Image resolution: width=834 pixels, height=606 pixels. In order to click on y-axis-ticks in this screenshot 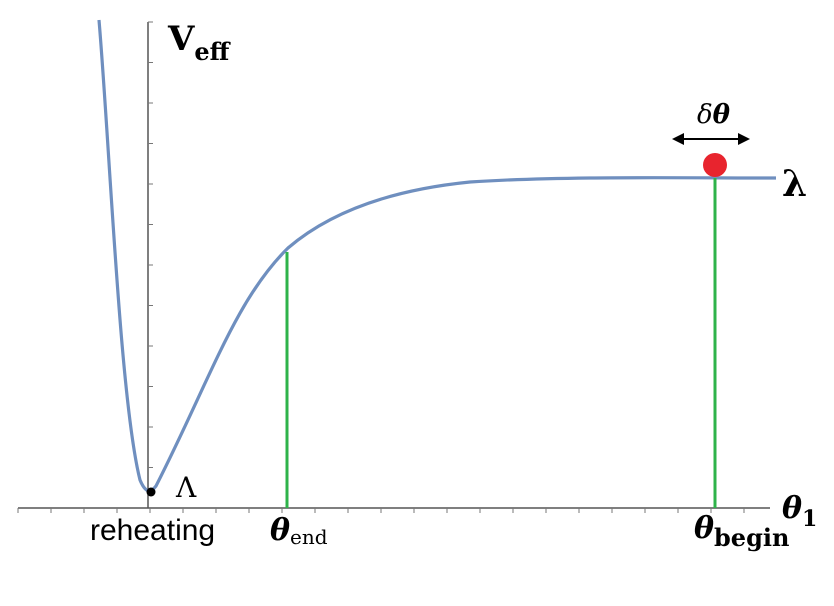, I will do `click(150, 244)`.